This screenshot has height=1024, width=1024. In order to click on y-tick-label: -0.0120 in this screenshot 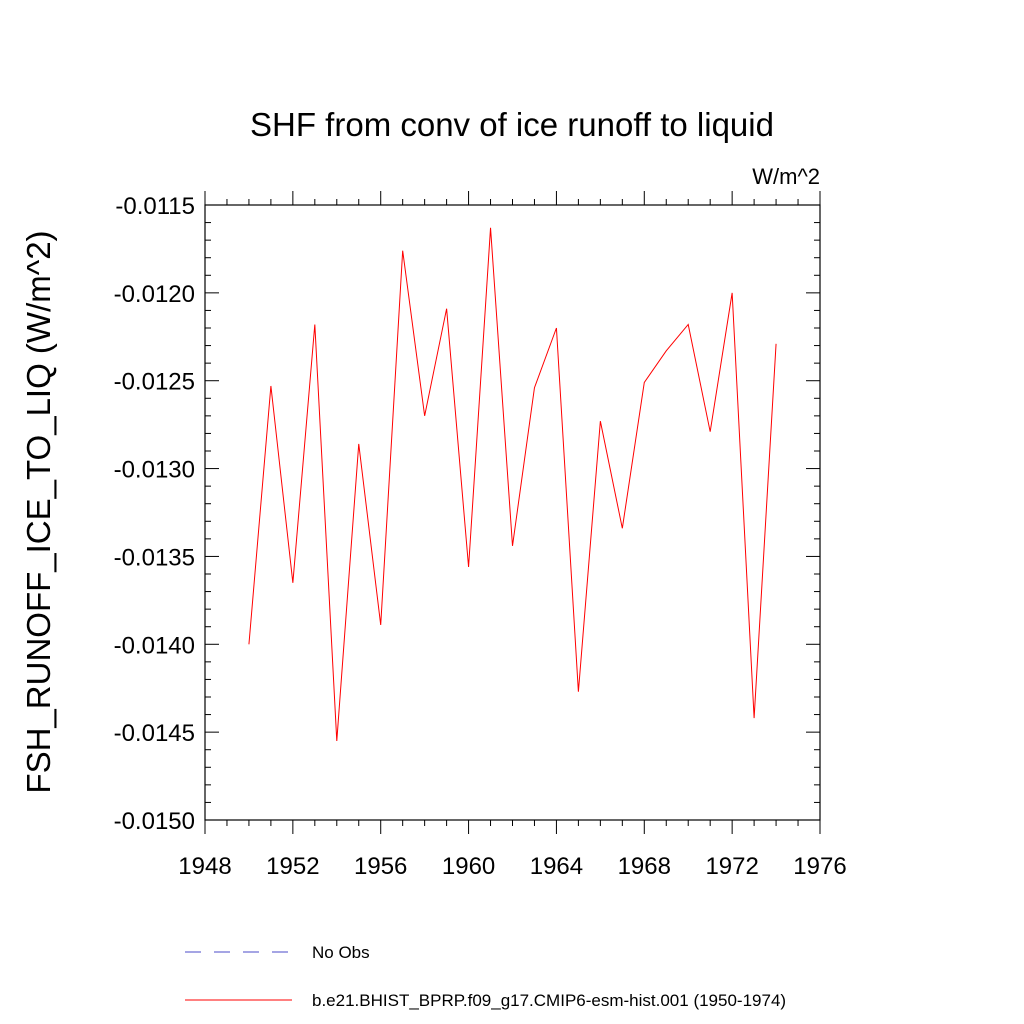, I will do `click(154, 294)`.